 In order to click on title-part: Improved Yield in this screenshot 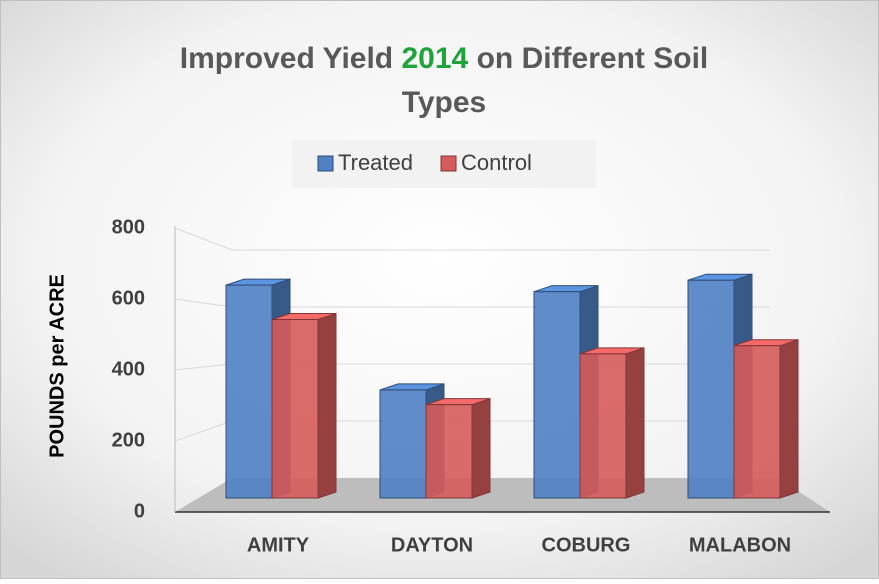, I will do `click(286, 58)`.